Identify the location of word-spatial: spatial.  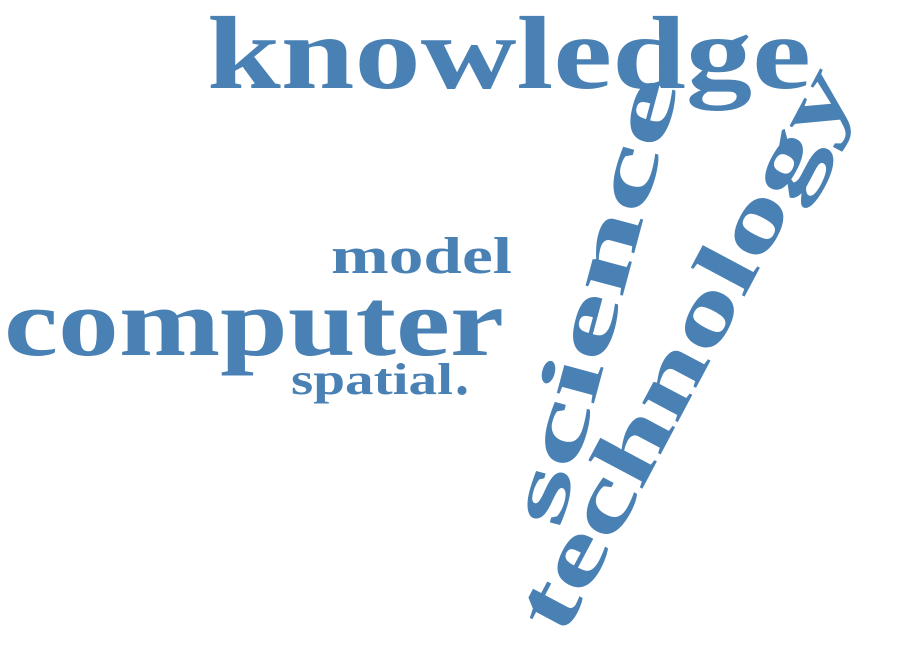
(372, 379).